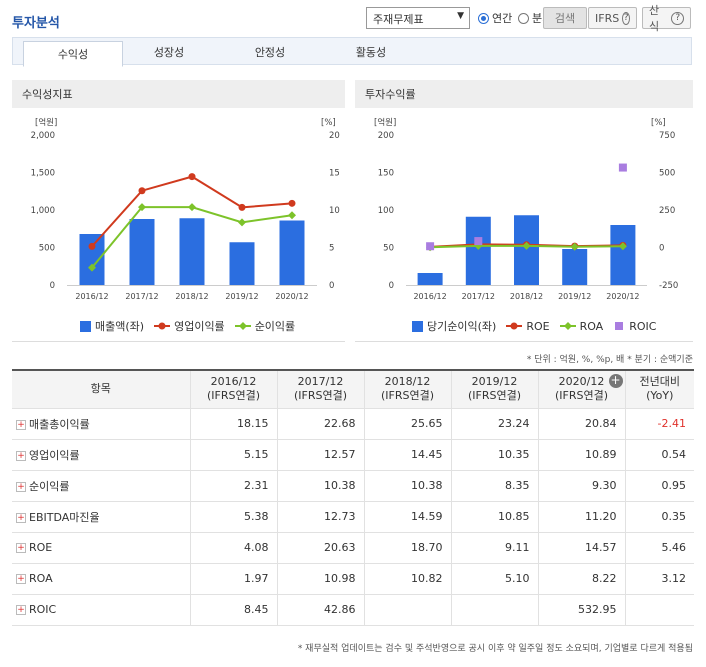  What do you see at coordinates (234, 548) in the screenshot?
I see `value-cell: 4.08` at bounding box center [234, 548].